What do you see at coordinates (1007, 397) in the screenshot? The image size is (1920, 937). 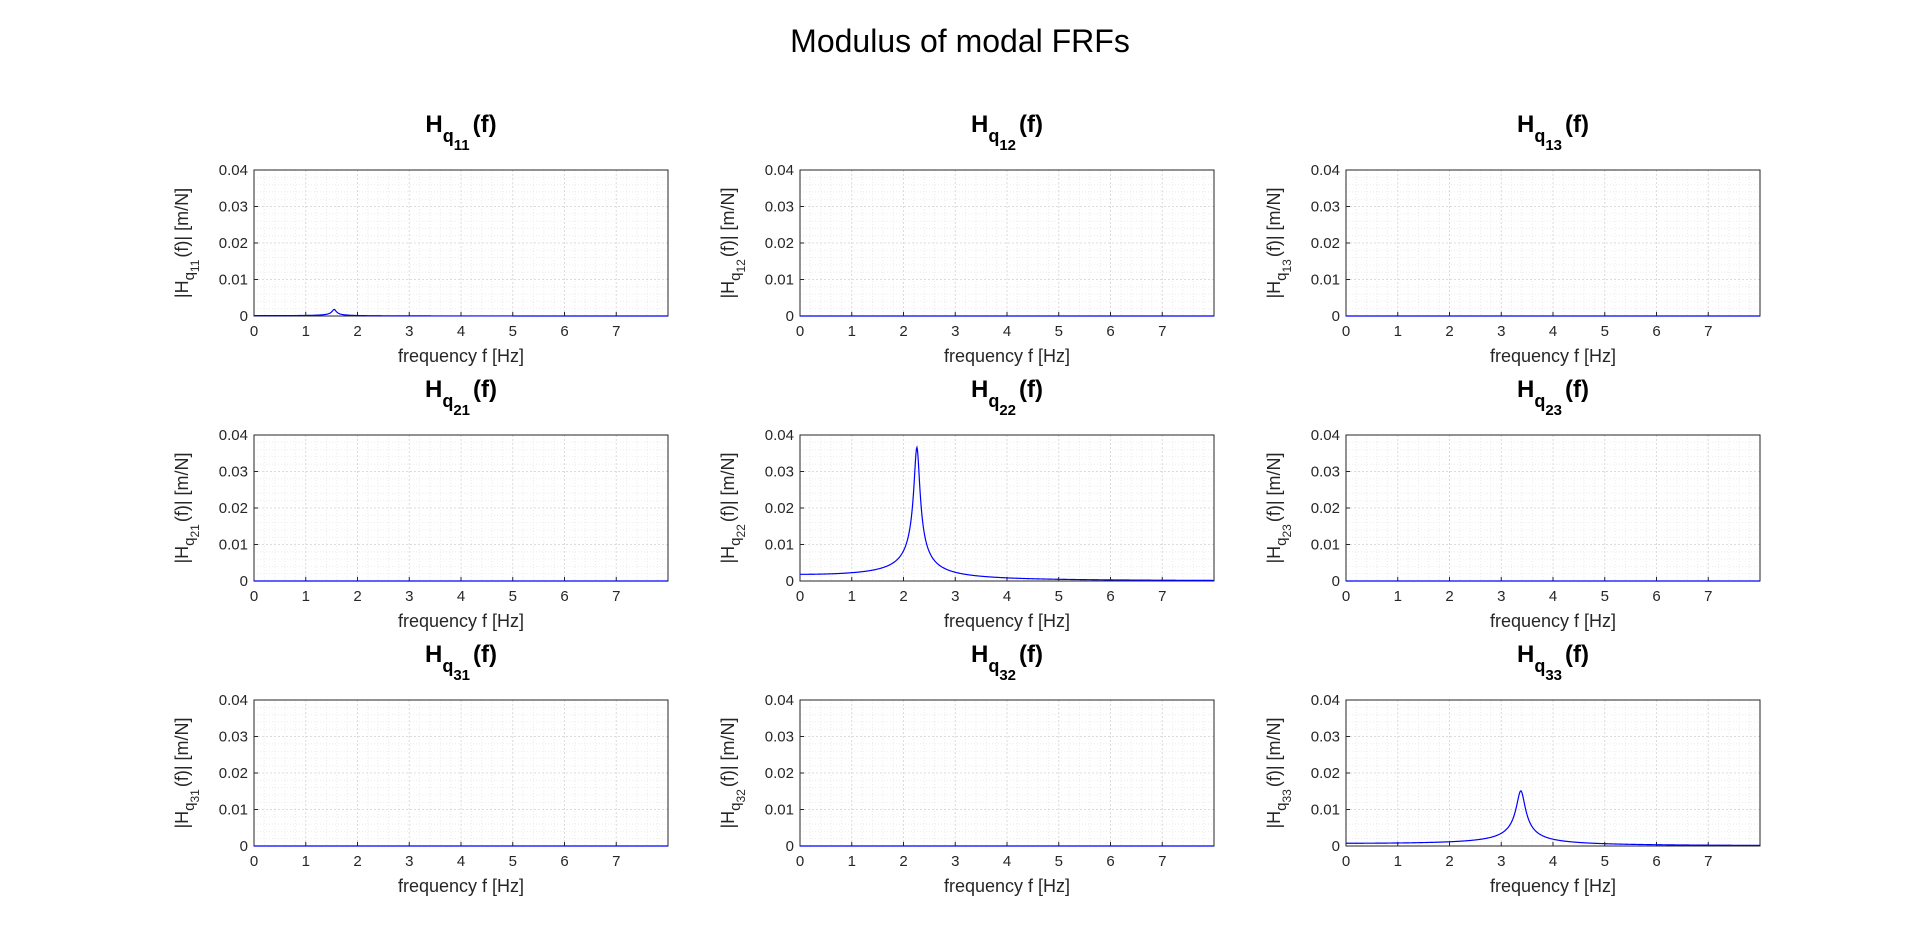 I see `subplot-title: Hq22(f)` at bounding box center [1007, 397].